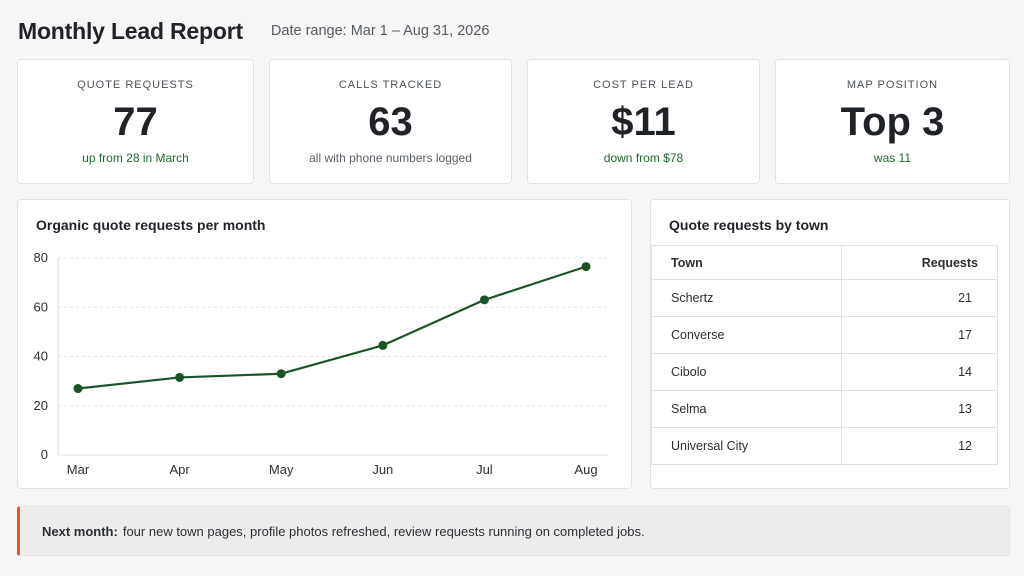  Describe the element at coordinates (151, 225) in the screenshot. I see `chart-title: Organic quote requests per month` at that location.